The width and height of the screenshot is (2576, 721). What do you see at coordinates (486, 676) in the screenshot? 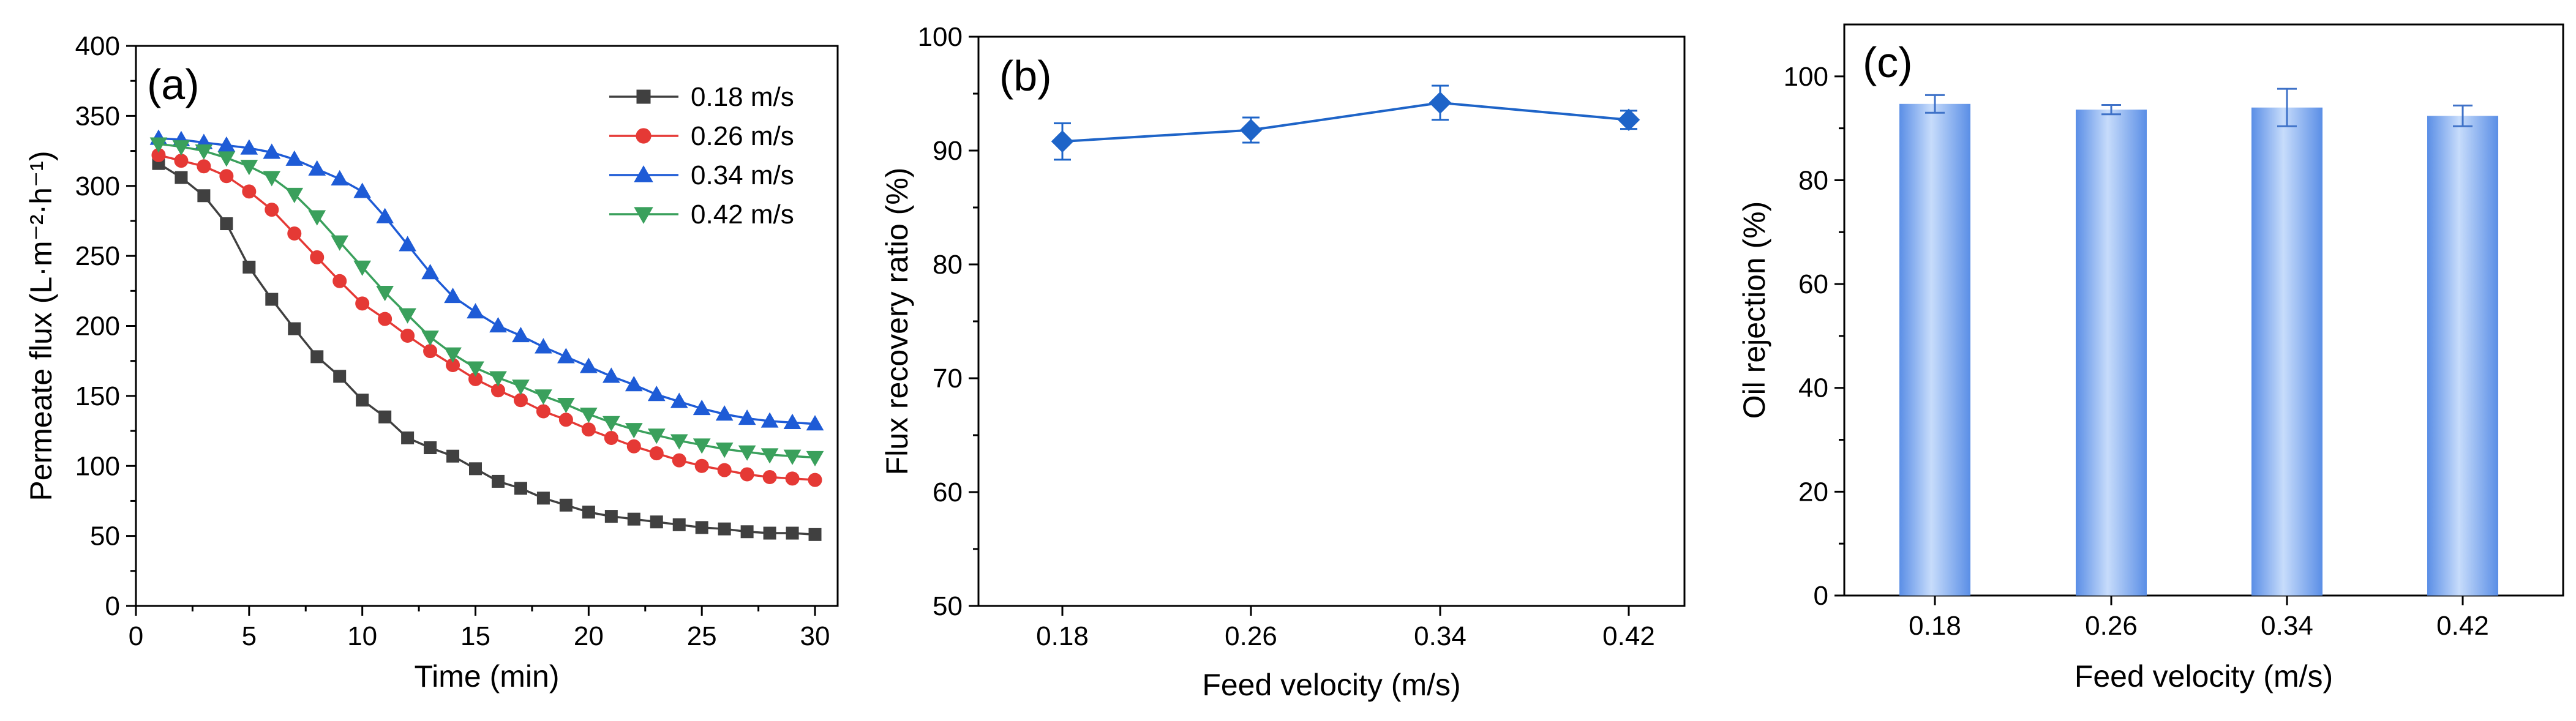
I see `panel-a-xlabel: Time (min)` at bounding box center [486, 676].